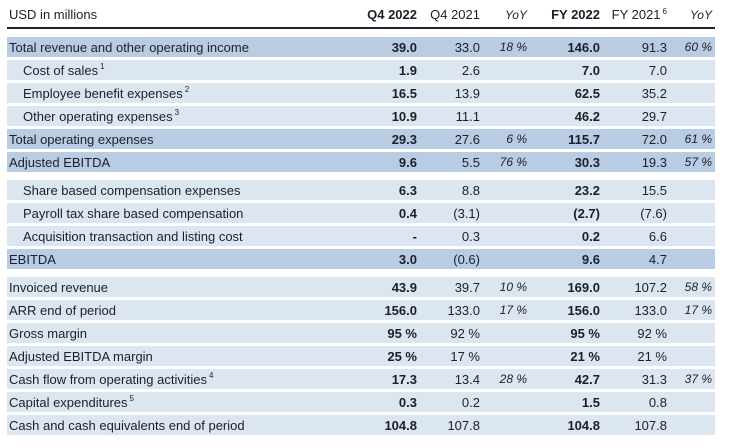 Image resolution: width=730 pixels, height=448 pixels. I want to click on label-text: Q4 2022, so click(392, 14).